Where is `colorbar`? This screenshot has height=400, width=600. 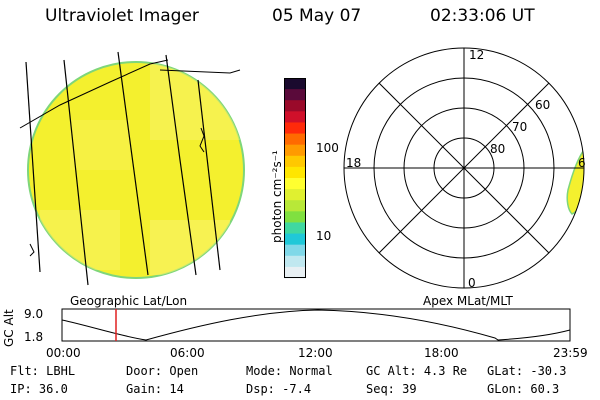
colorbar is located at coordinates (295, 178).